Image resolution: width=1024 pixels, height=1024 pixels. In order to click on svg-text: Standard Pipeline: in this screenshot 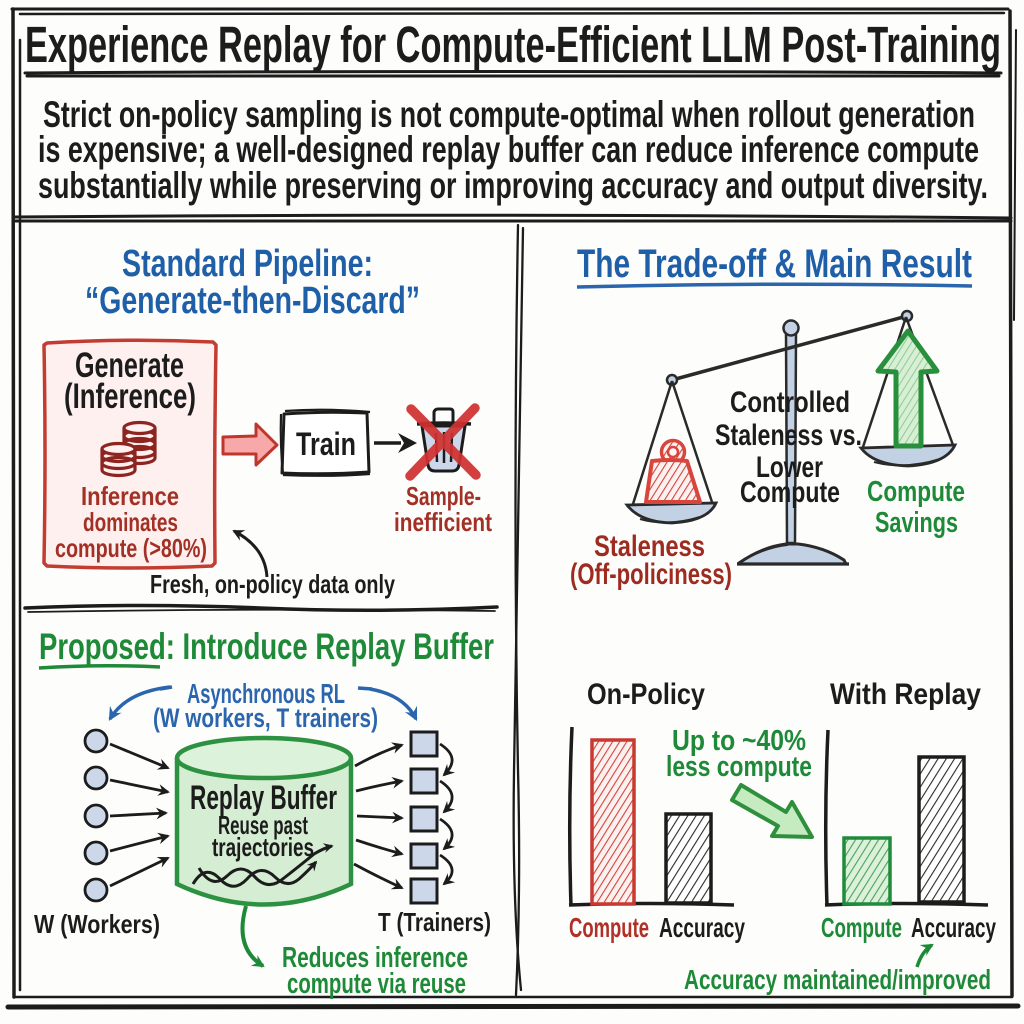, I will do `click(247, 264)`.